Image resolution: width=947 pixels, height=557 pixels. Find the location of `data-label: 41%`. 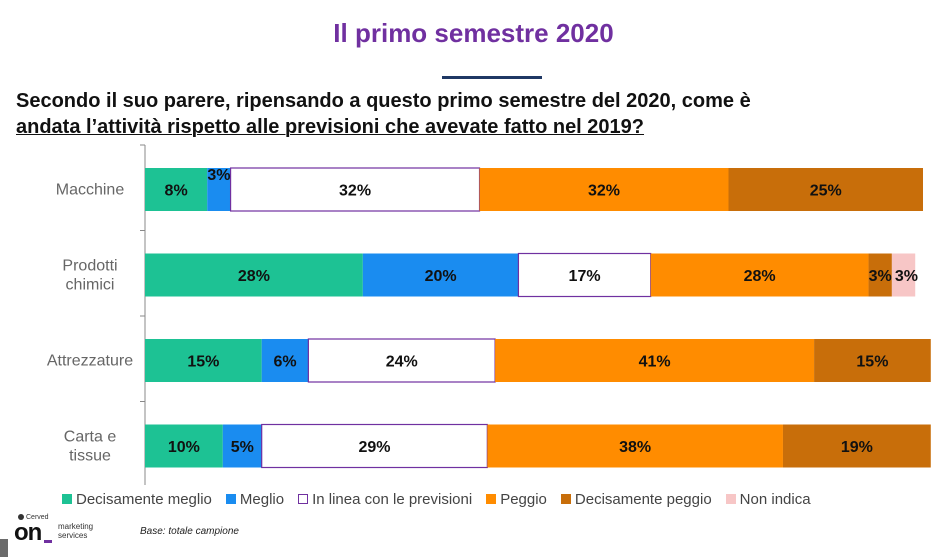

data-label: 41% is located at coordinates (655, 362).